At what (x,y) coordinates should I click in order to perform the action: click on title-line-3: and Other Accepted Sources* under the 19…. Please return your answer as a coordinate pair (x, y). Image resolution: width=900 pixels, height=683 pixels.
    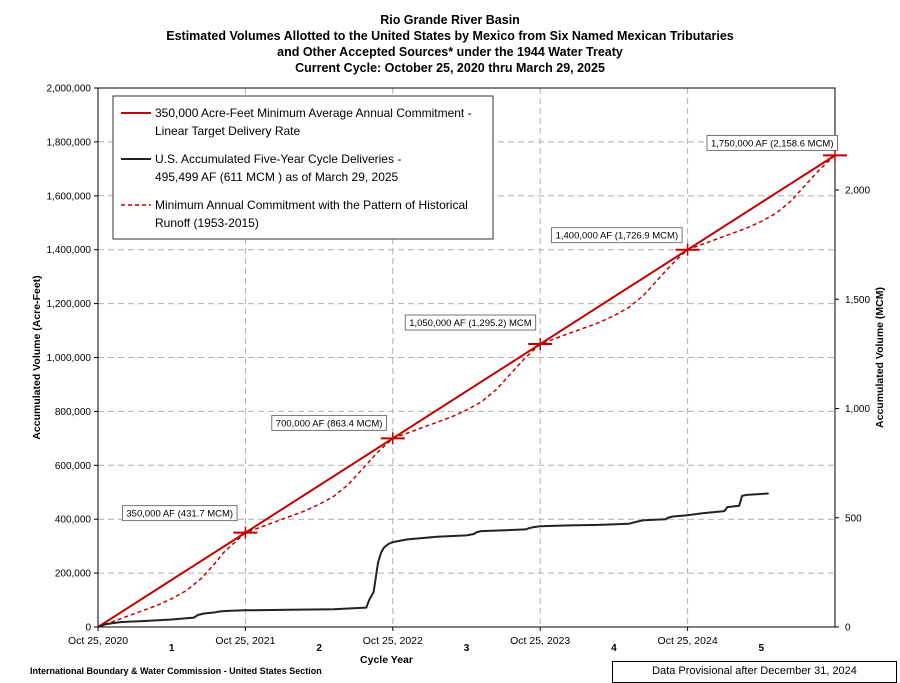
    Looking at the image, I should click on (450, 52).